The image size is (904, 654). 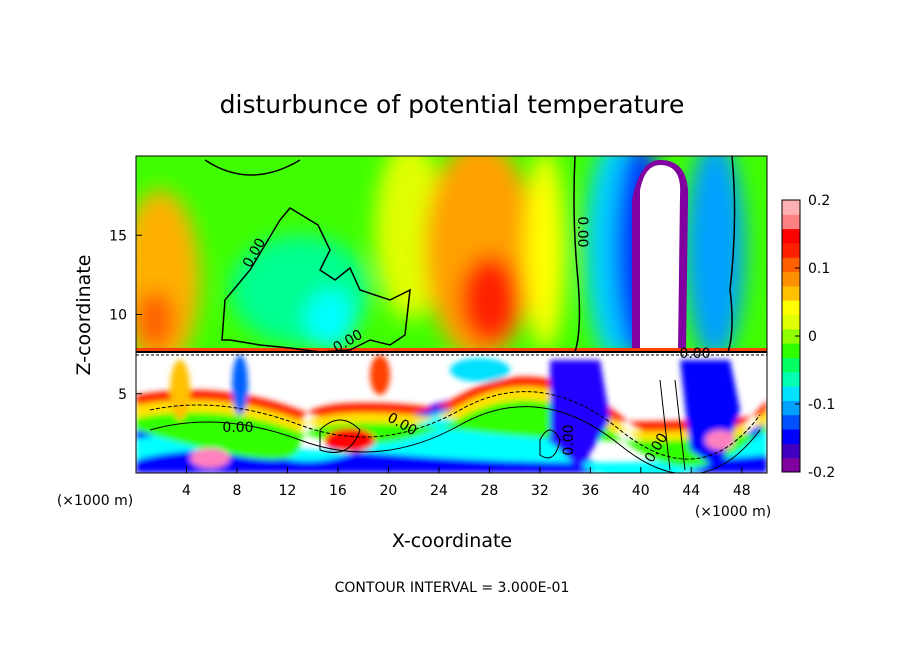 I want to click on y-axis: 5 10 15, so click(x=125, y=315).